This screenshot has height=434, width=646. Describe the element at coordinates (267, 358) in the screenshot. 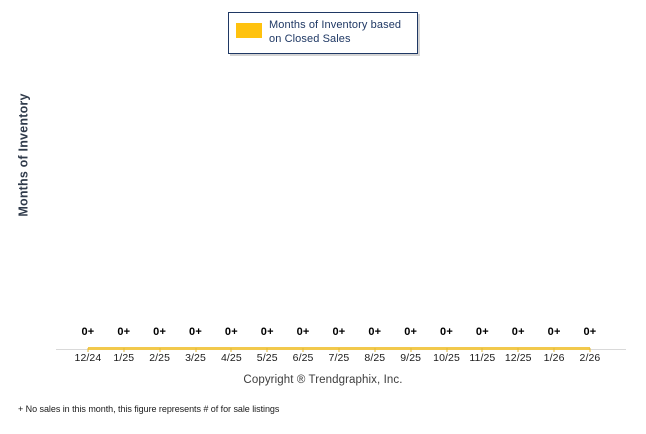

I see `x-axis-tick-label: 5/25` at that location.